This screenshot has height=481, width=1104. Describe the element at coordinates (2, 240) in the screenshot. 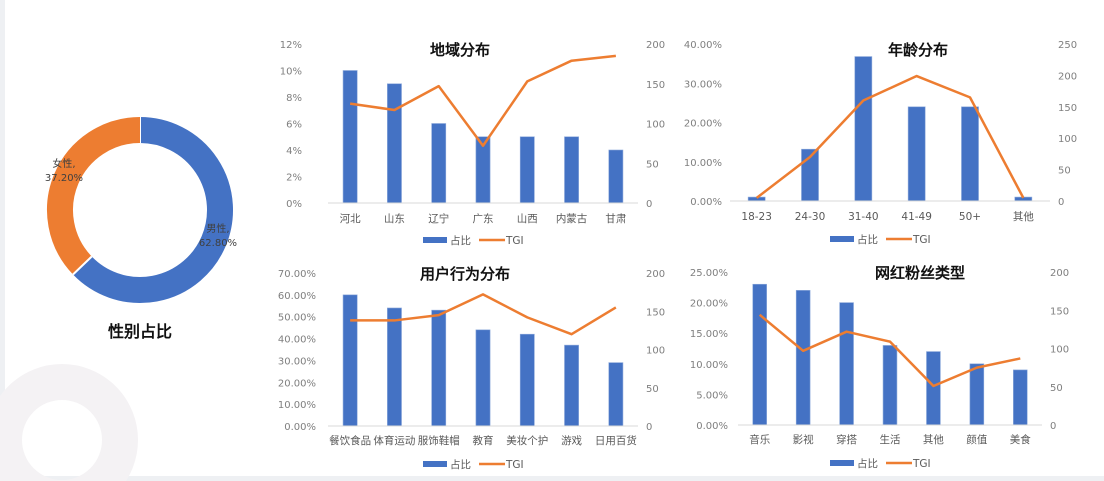

I see `left-edge-strip` at that location.